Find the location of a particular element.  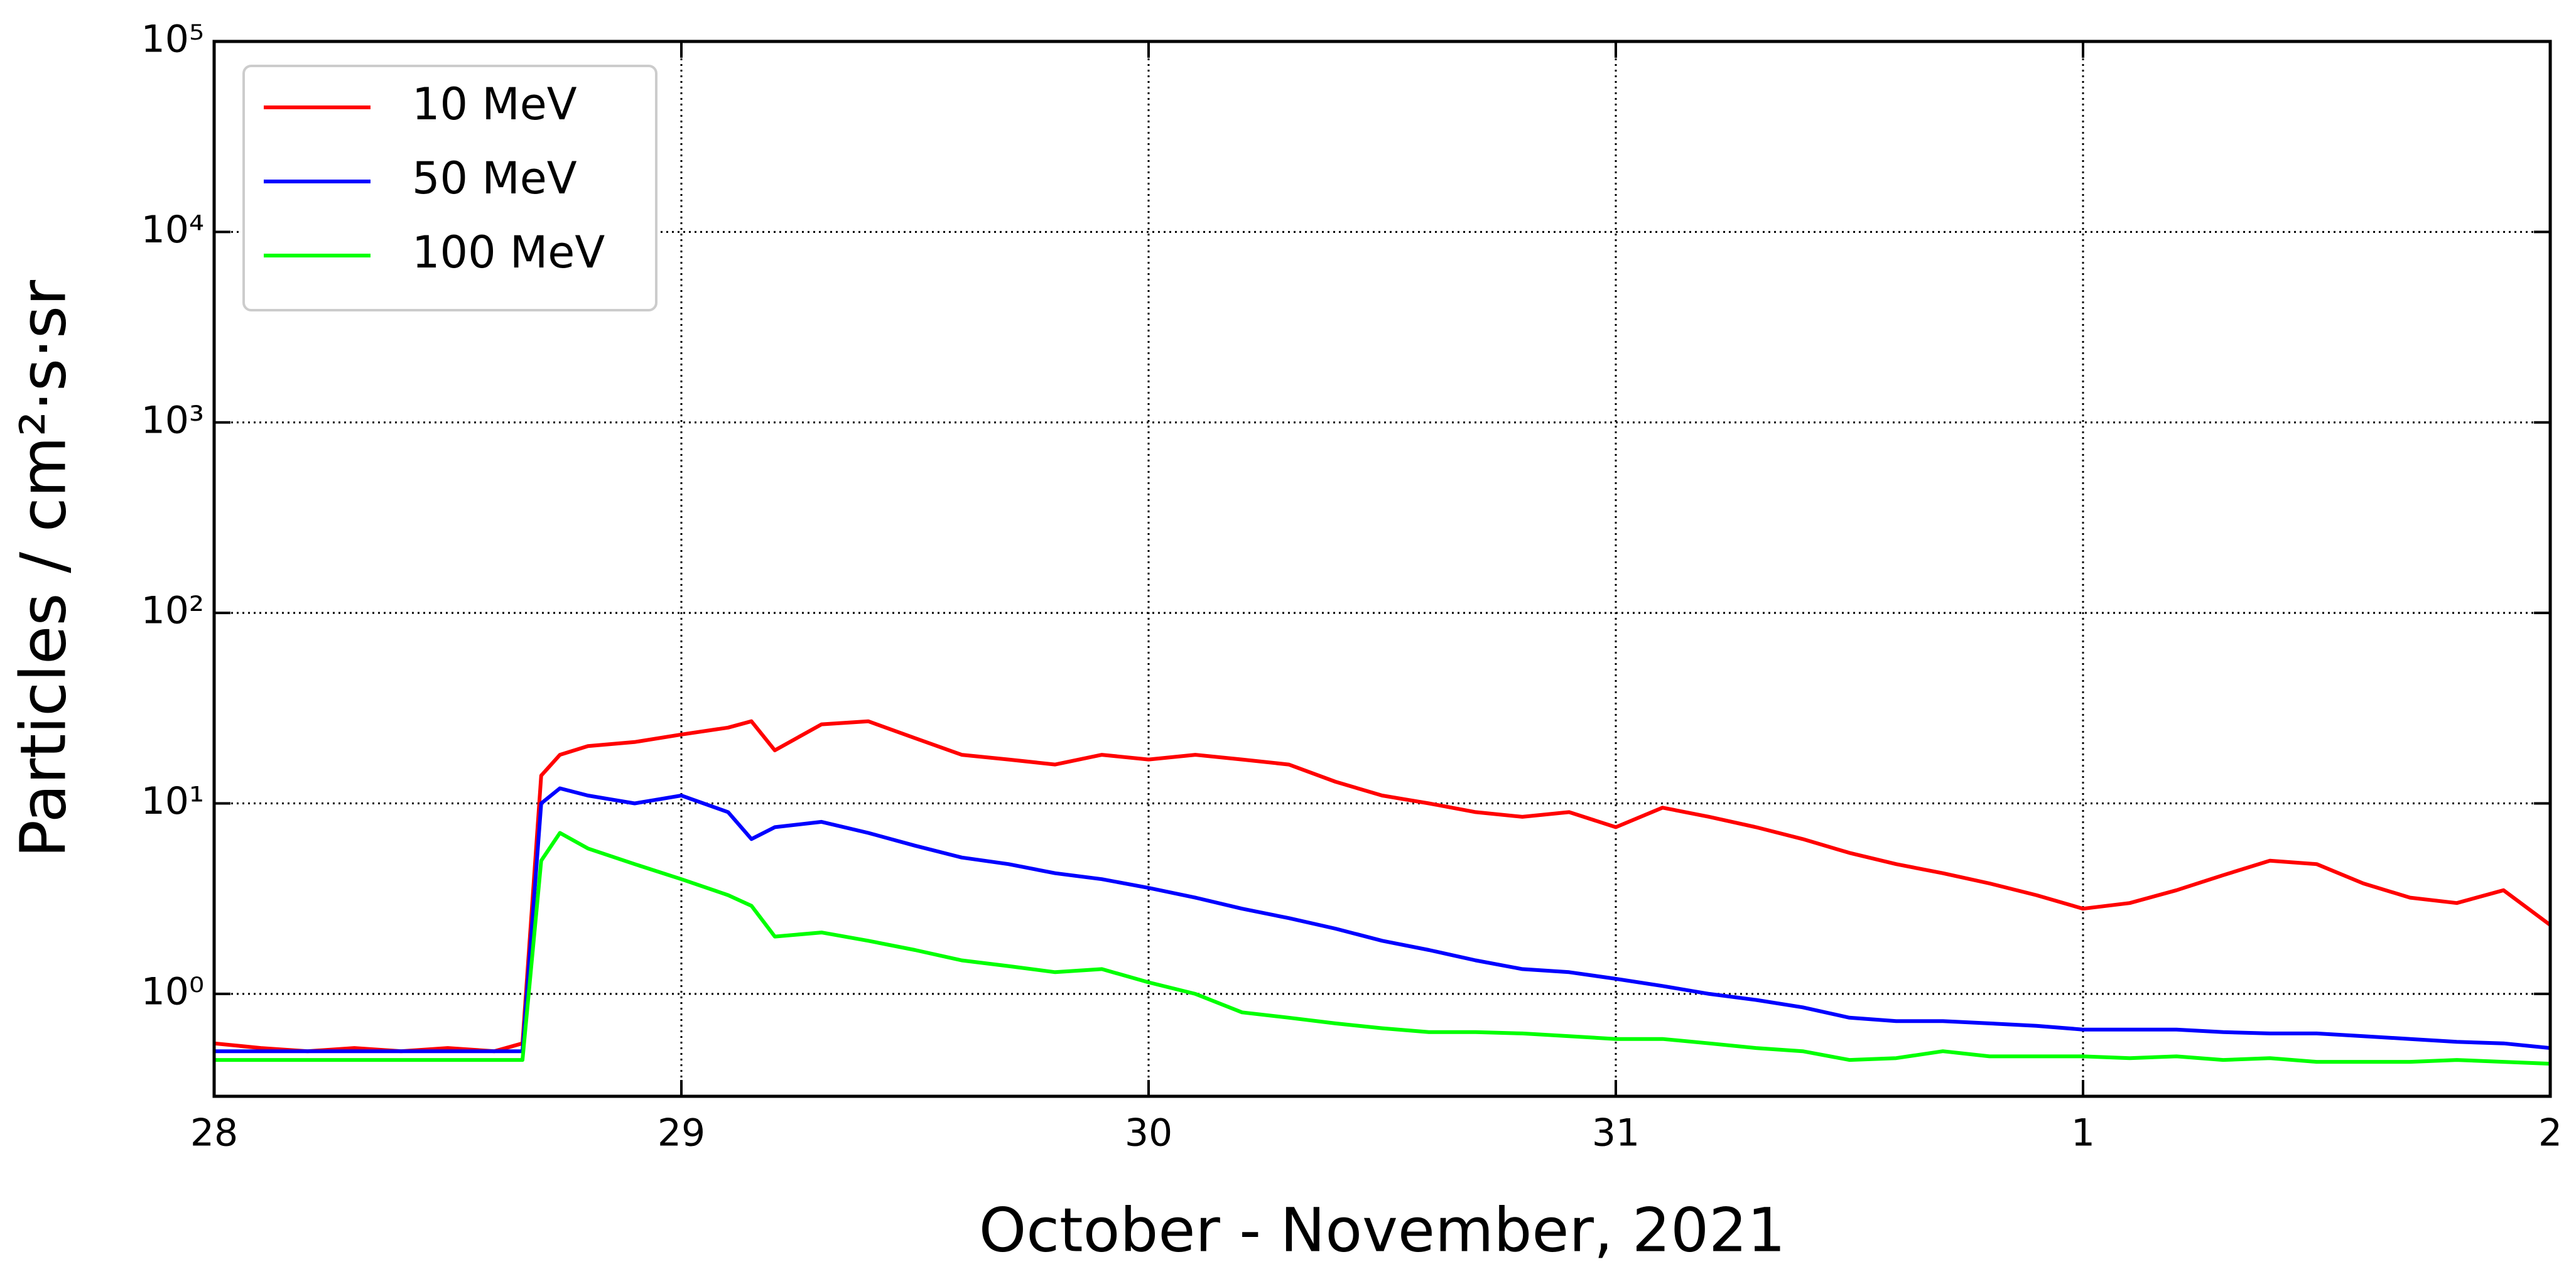

x-tick-label: 31 is located at coordinates (1616, 1133).